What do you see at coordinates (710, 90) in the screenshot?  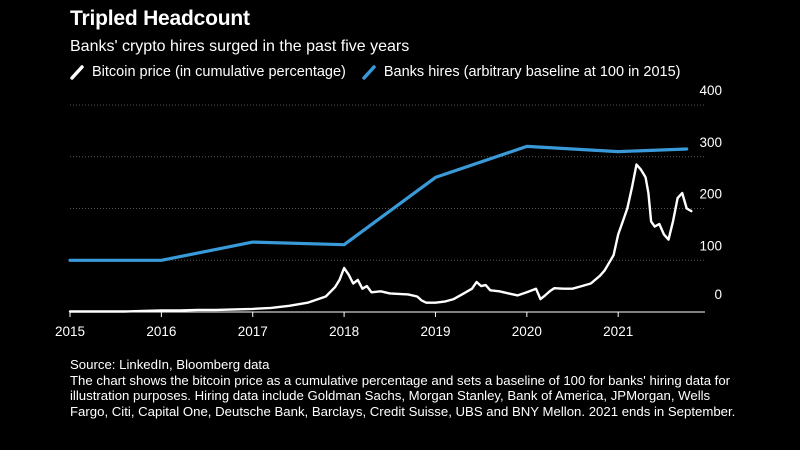 I see `y-tick-label-400: 400` at bounding box center [710, 90].